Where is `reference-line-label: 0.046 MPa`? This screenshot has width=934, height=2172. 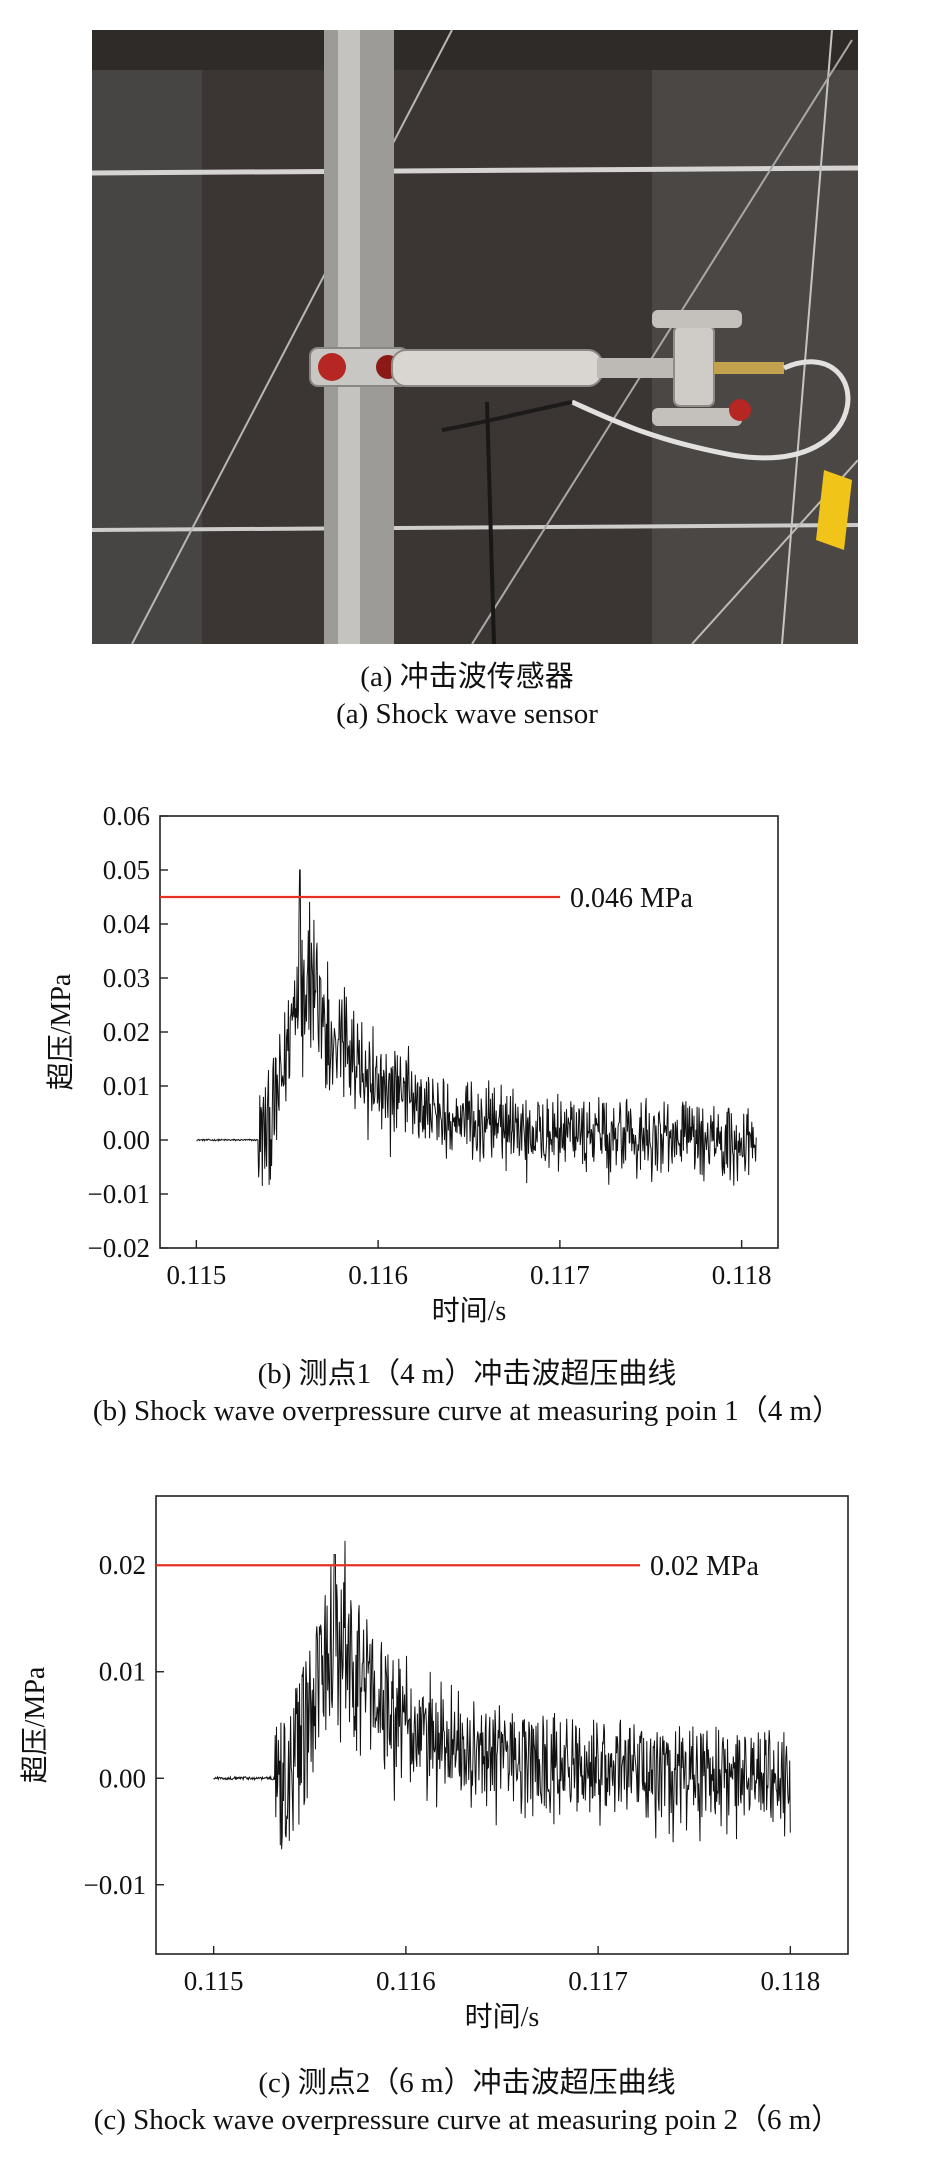 reference-line-label: 0.046 MPa is located at coordinates (631, 898).